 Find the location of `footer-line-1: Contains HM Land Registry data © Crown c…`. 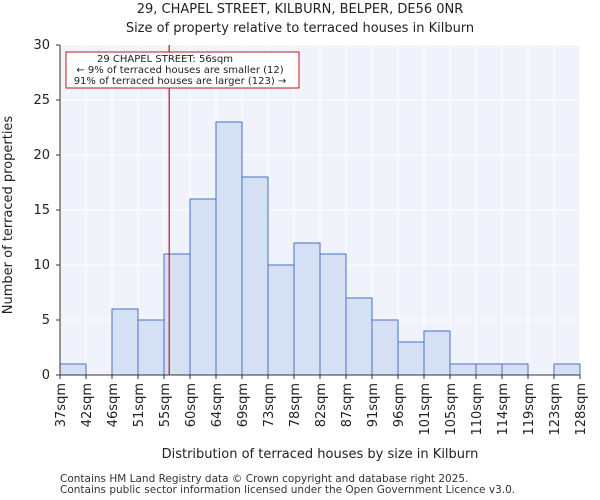

footer-line-1: Contains HM Land Registry data © Crown c… is located at coordinates (264, 479).